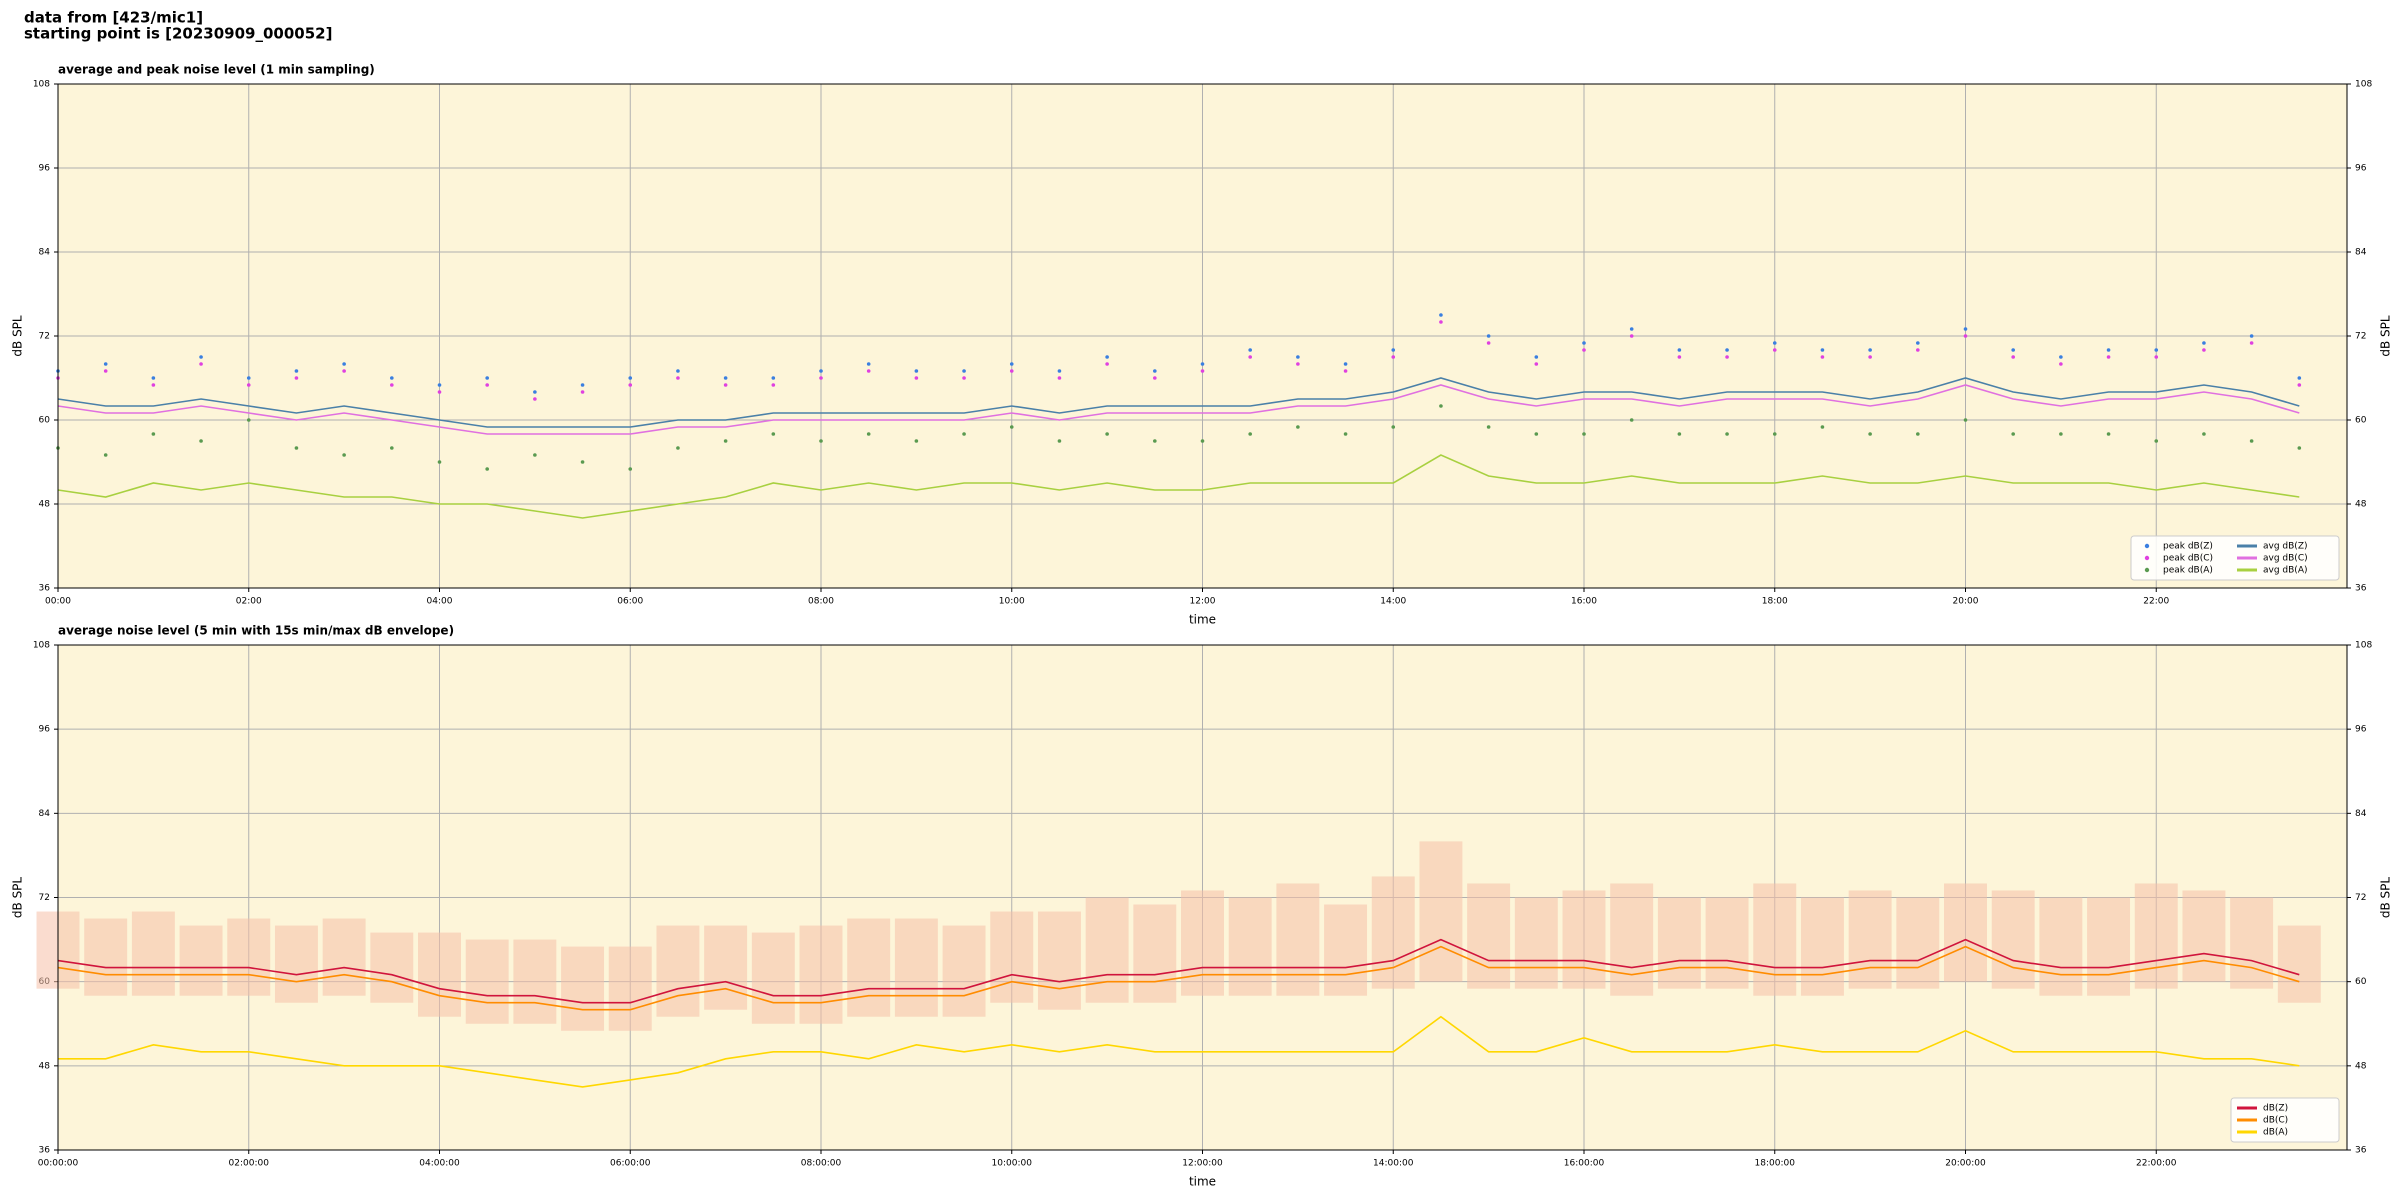 The width and height of the screenshot is (2400, 1204). I want to click on legend-label: peak dB(C), so click(2188, 559).